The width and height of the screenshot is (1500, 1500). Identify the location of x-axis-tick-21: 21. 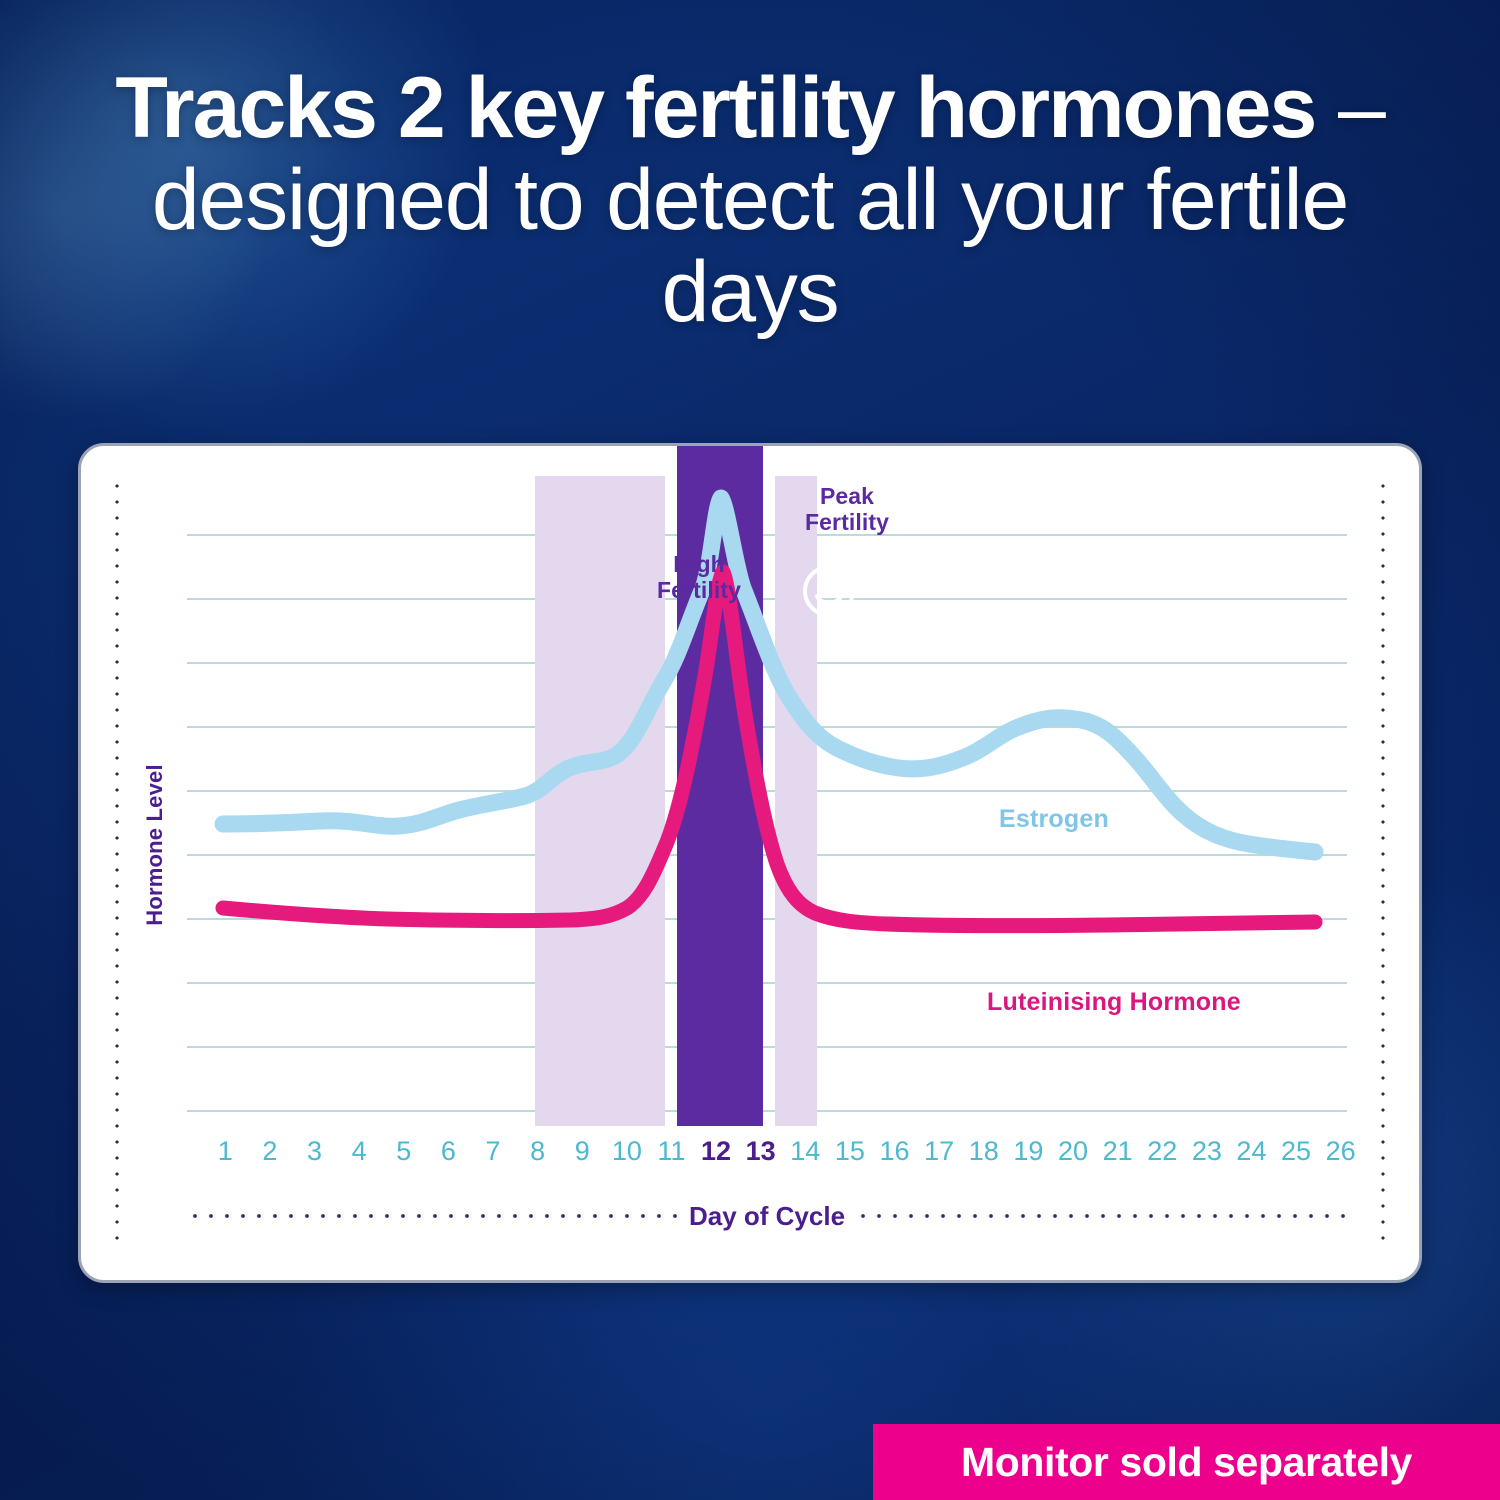
(1117, 1151).